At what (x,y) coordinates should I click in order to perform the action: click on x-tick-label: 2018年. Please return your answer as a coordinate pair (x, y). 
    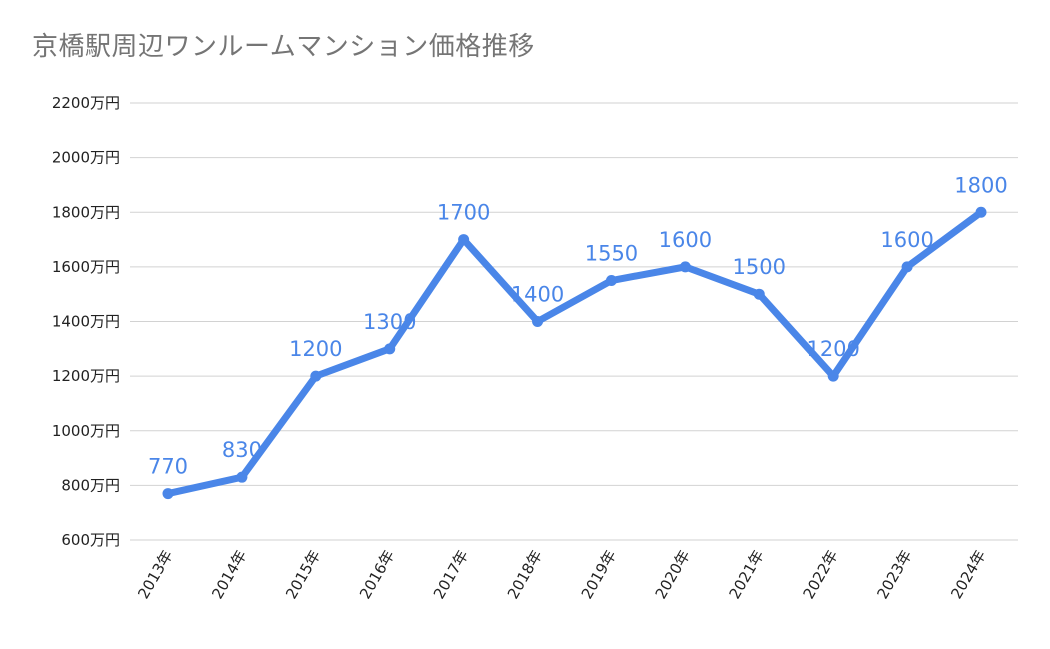
    Looking at the image, I should click on (525, 574).